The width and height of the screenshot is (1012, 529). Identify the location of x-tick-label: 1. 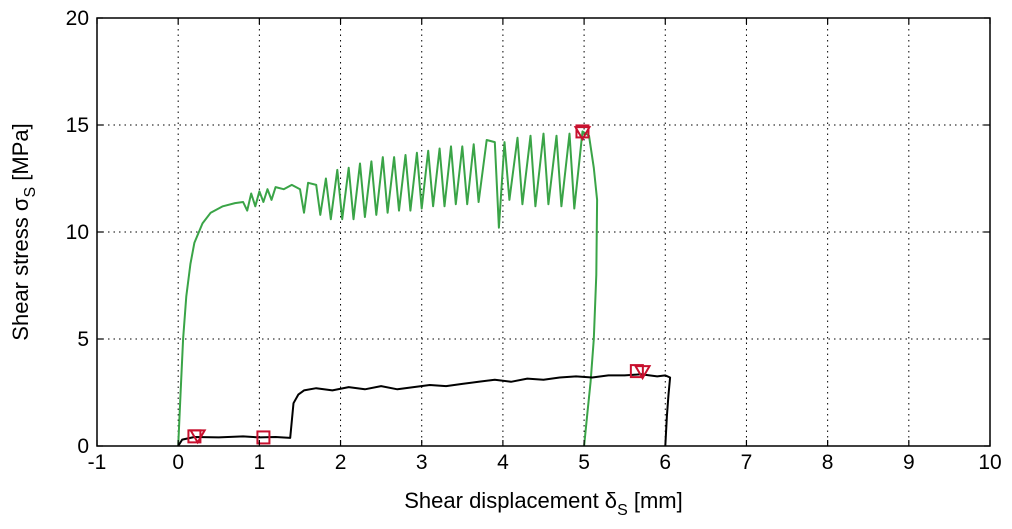
(260, 462).